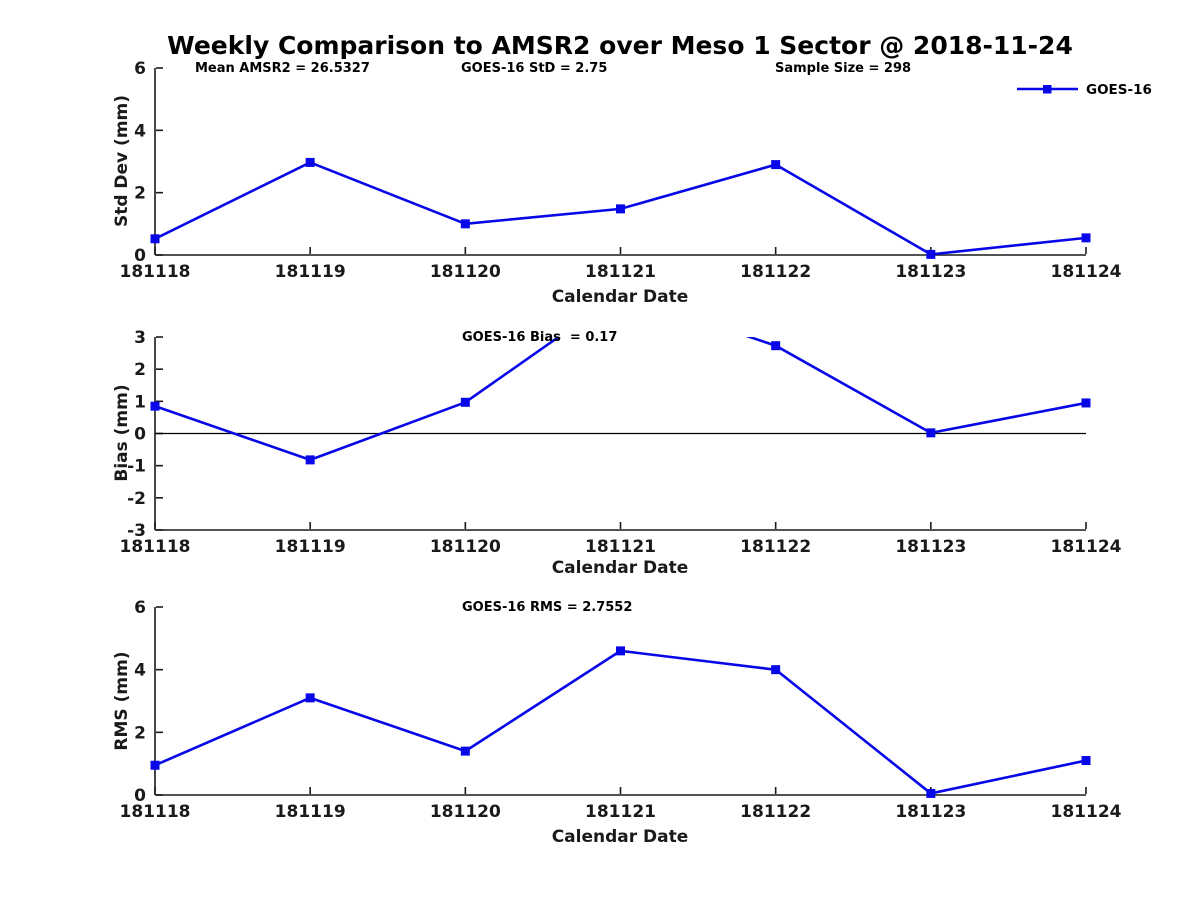 The height and width of the screenshot is (900, 1200). What do you see at coordinates (136, 467) in the screenshot?
I see `y-tick-label: -1` at bounding box center [136, 467].